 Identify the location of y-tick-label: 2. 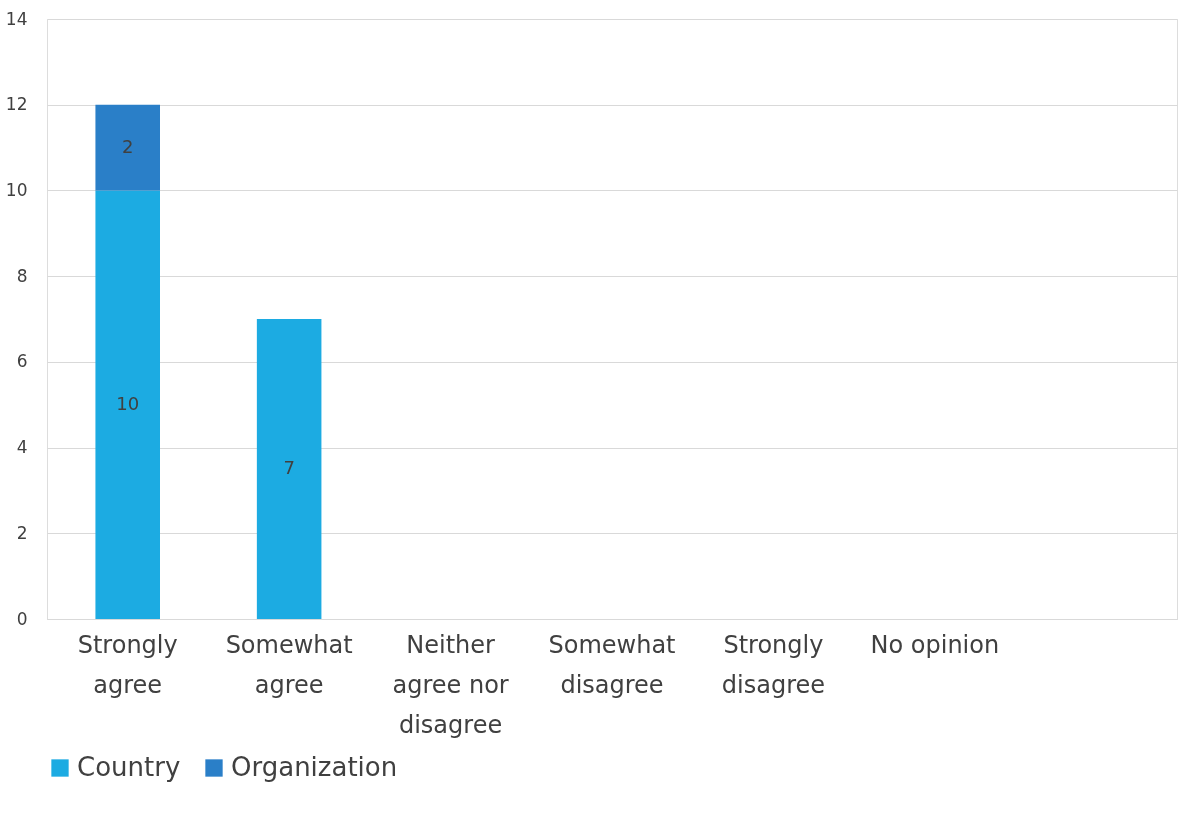
(22, 532).